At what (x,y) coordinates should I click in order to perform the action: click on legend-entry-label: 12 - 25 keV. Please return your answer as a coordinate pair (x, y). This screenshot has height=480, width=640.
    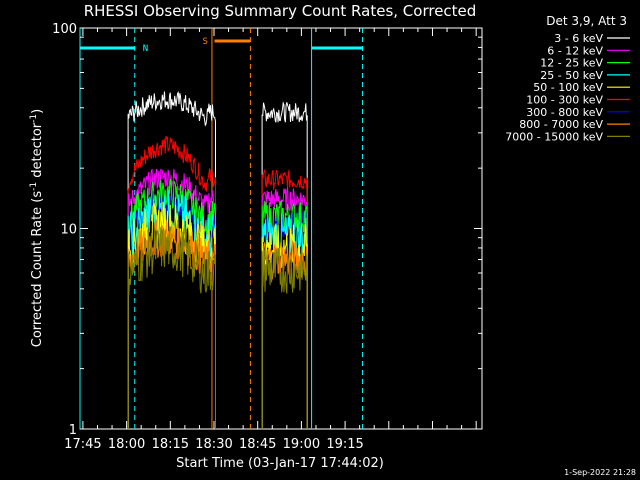
    Looking at the image, I should click on (571, 63).